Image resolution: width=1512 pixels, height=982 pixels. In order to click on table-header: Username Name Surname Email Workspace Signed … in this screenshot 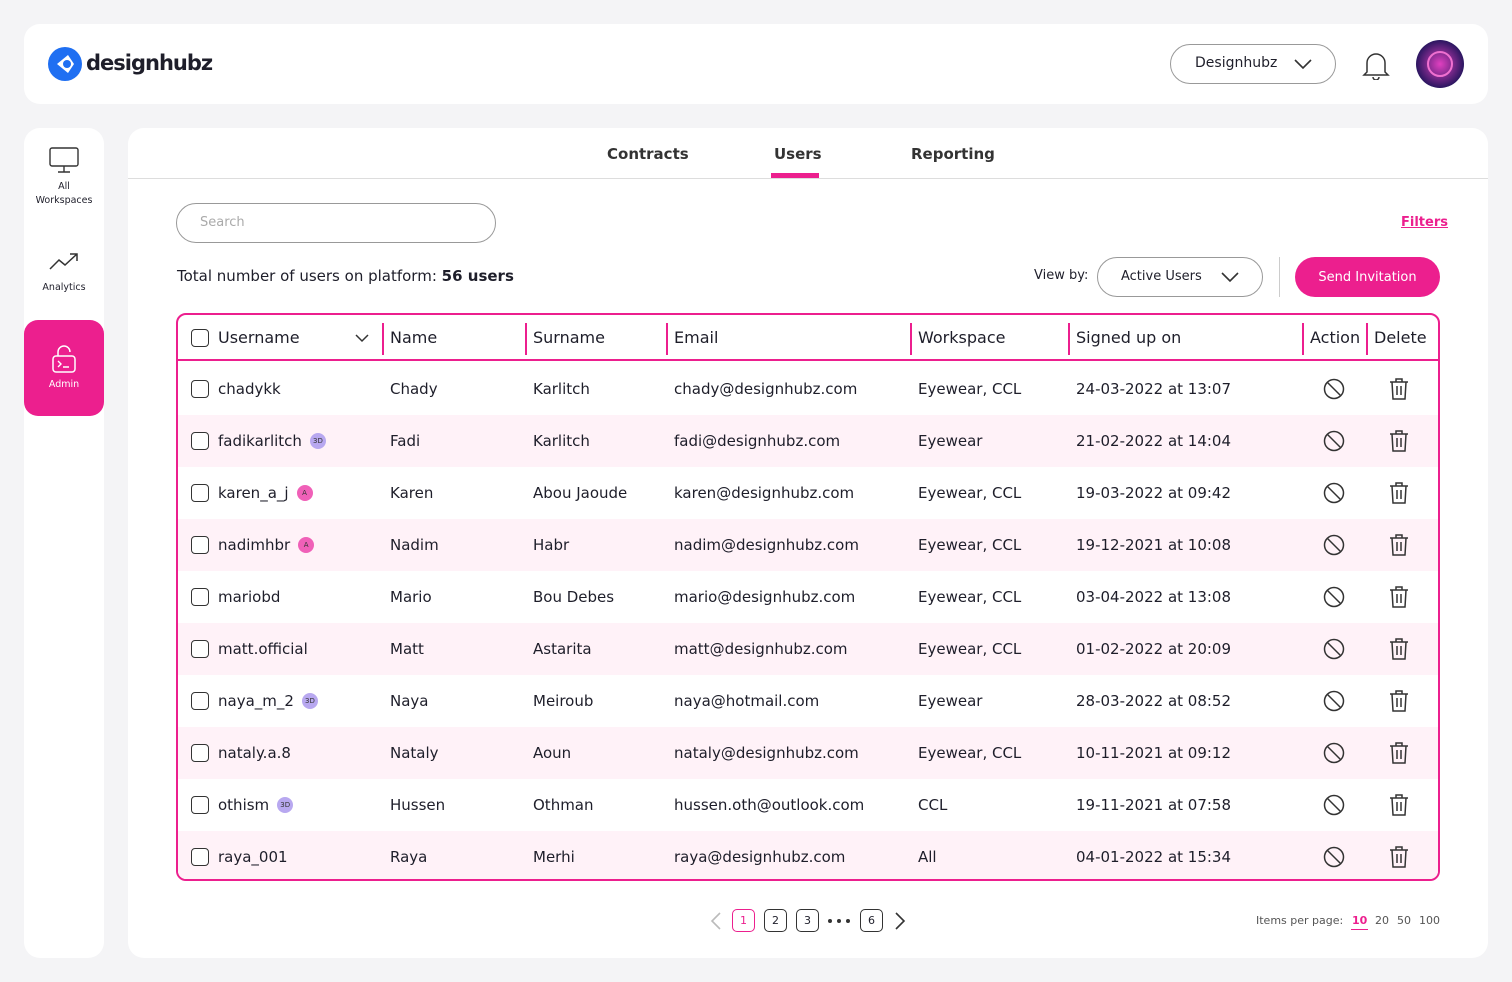, I will do `click(808, 338)`.